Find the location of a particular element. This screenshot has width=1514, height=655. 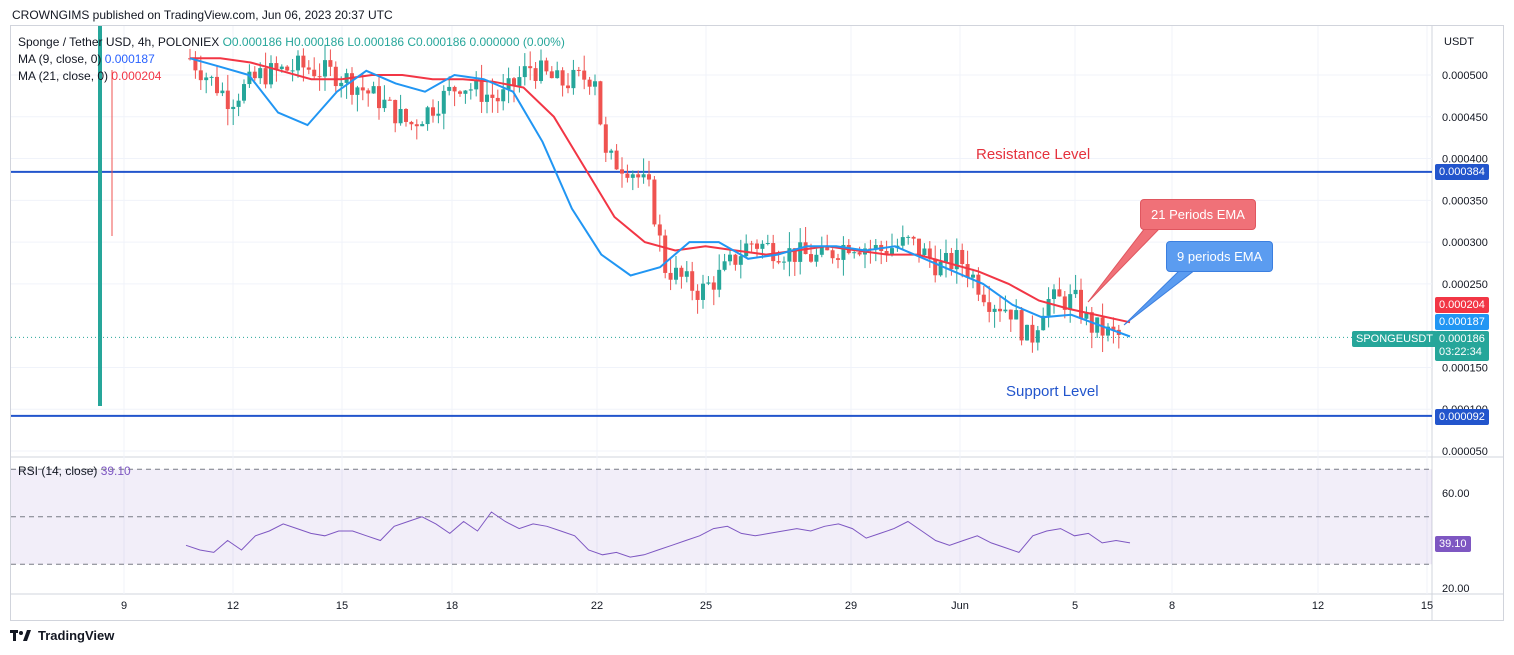

legend-ma21: MA (21, close, 0) 0.000204 is located at coordinates (89, 76).